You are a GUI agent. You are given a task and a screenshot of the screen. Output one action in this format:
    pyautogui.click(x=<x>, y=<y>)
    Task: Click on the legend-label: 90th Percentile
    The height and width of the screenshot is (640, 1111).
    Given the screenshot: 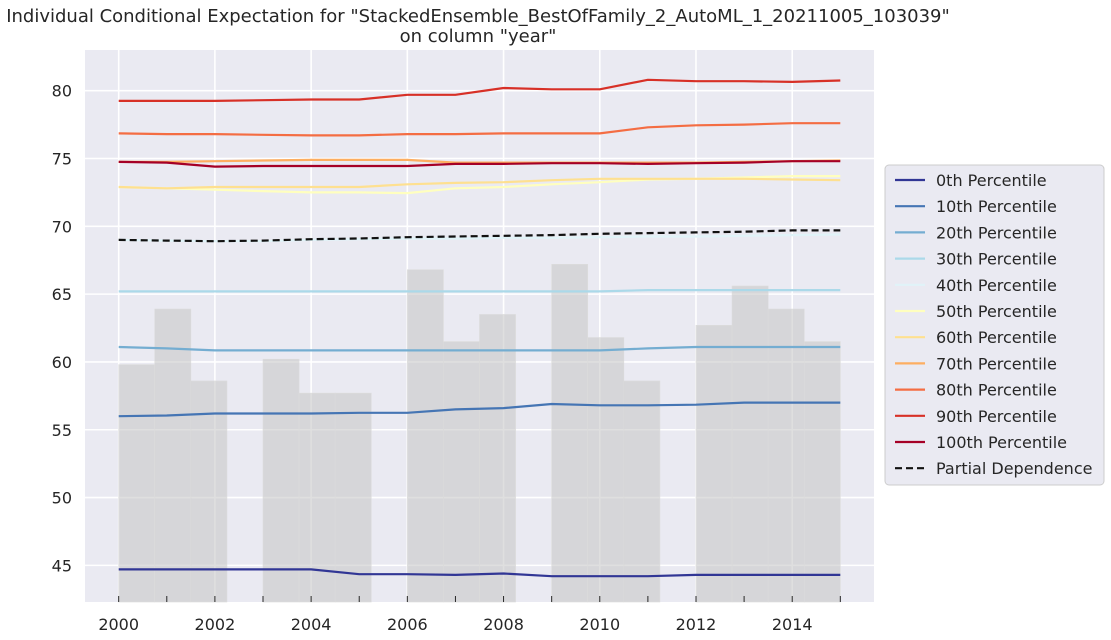 What is the action you would take?
    pyautogui.click(x=996, y=416)
    